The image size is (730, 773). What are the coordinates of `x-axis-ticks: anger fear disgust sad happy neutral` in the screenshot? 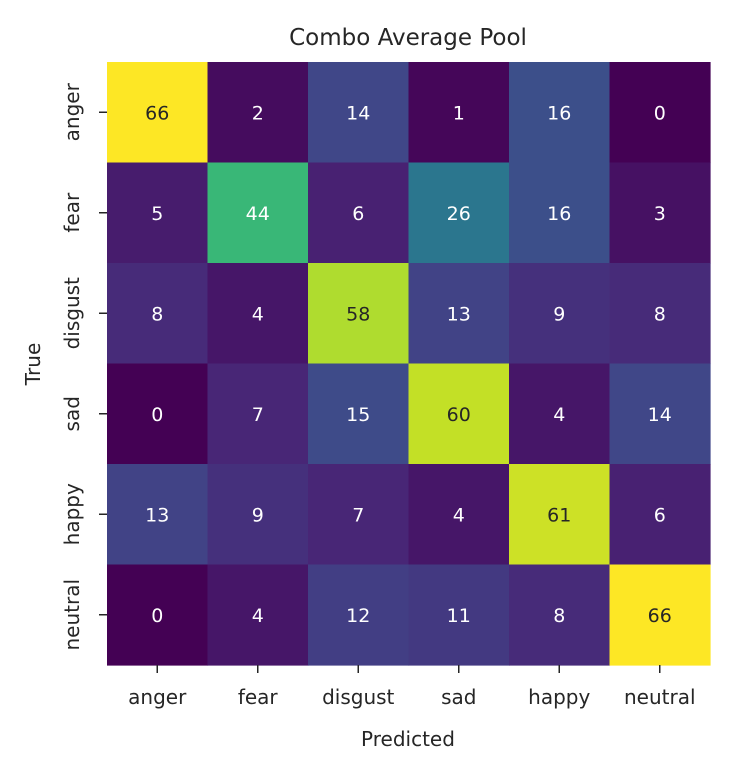 It's located at (412, 687).